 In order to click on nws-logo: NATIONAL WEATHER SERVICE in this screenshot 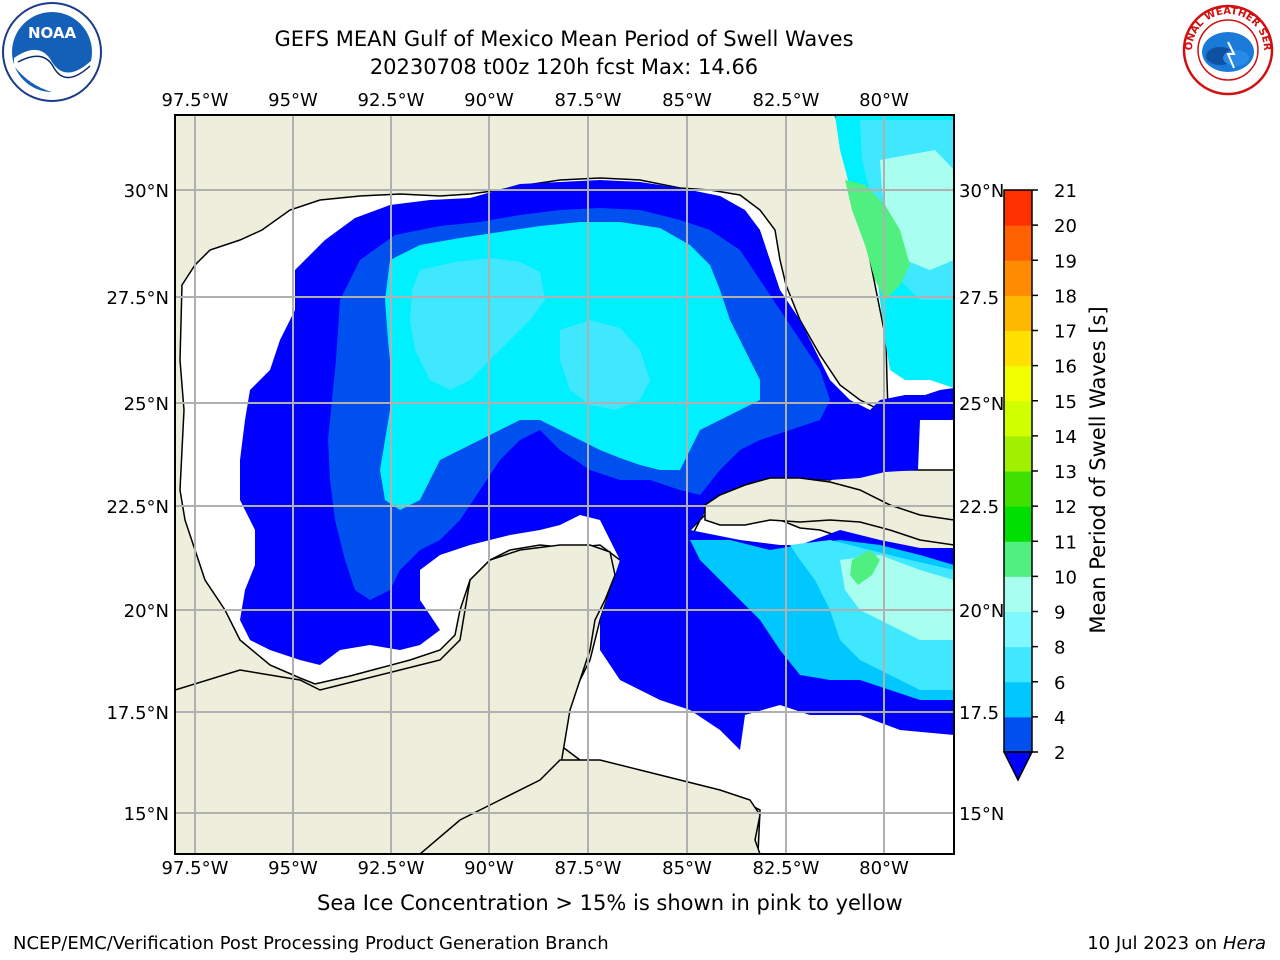, I will do `click(1225, 48)`.